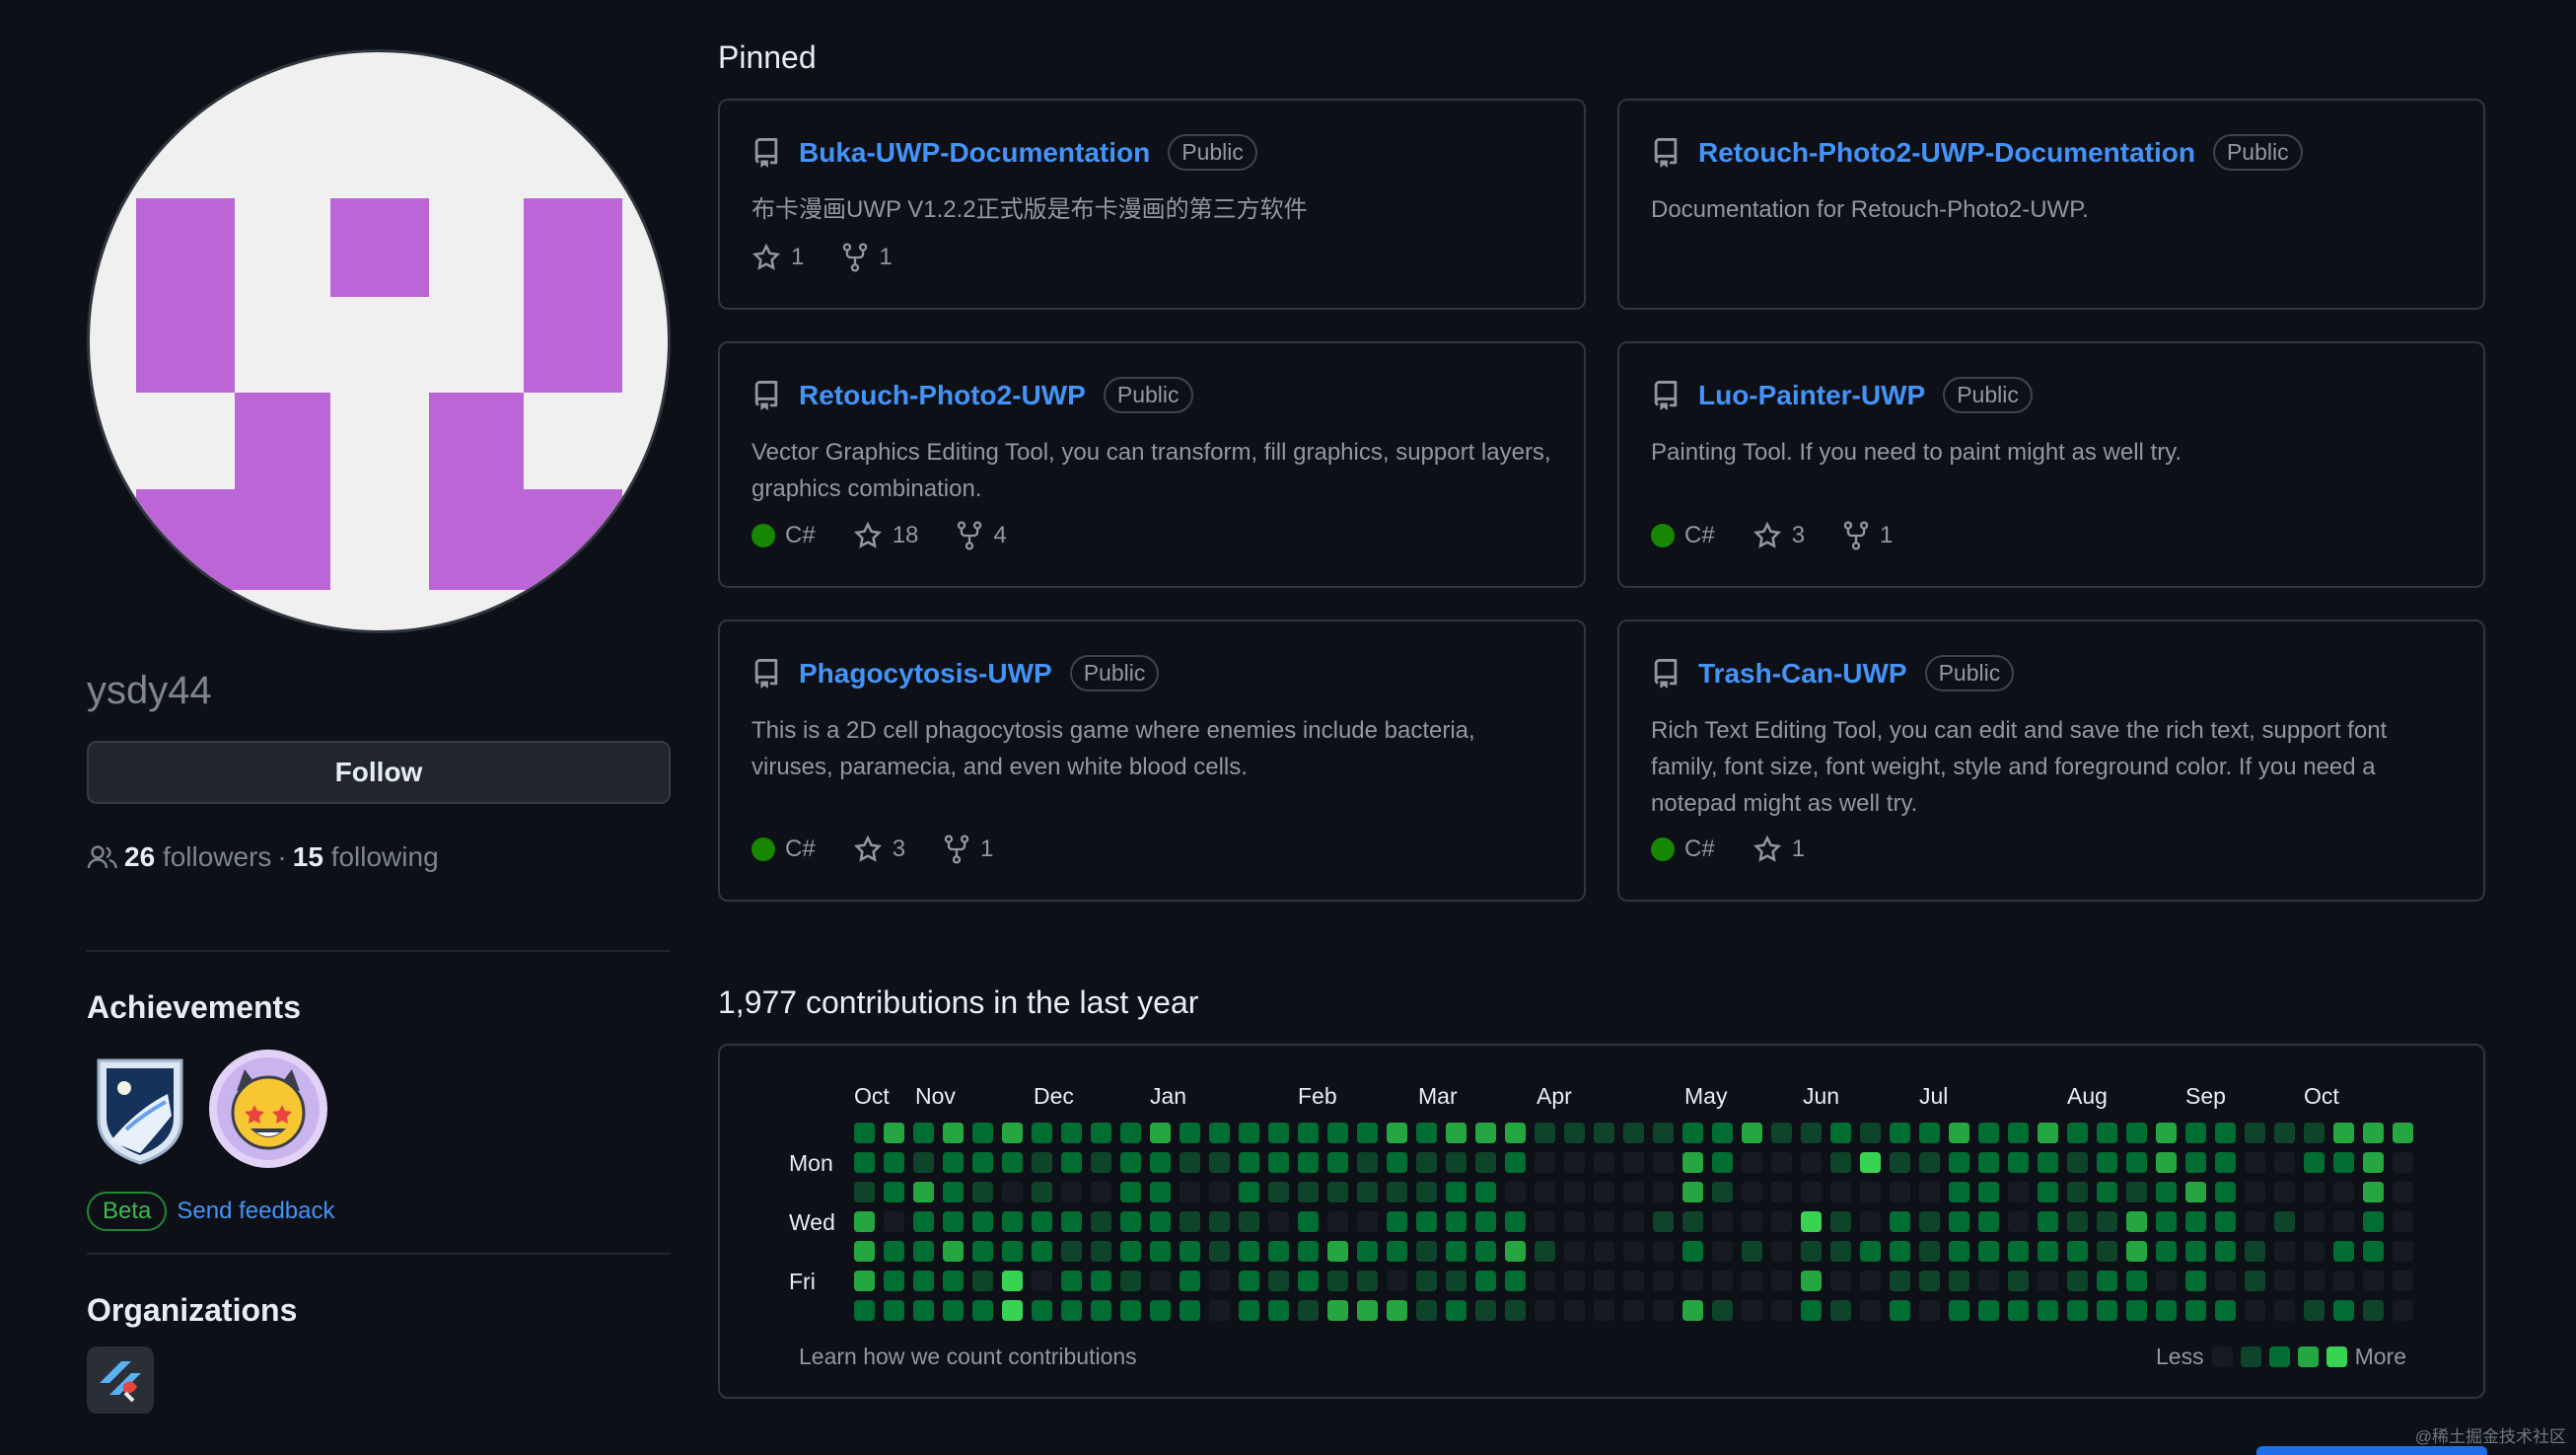  Describe the element at coordinates (379, 341) in the screenshot. I see `avatar` at that location.